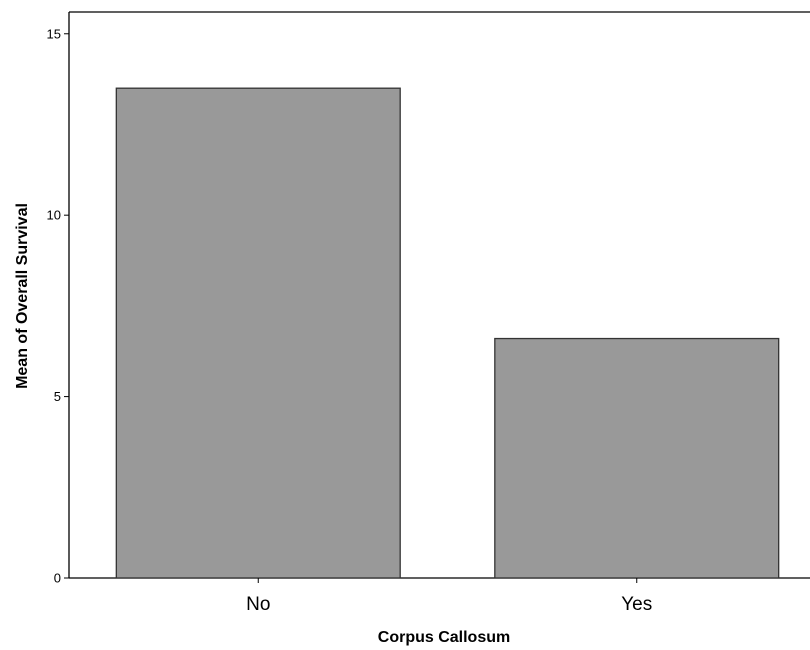 This screenshot has height=650, width=810. Describe the element at coordinates (58, 306) in the screenshot. I see `y-axis-ticks: 0 5 10 15` at that location.